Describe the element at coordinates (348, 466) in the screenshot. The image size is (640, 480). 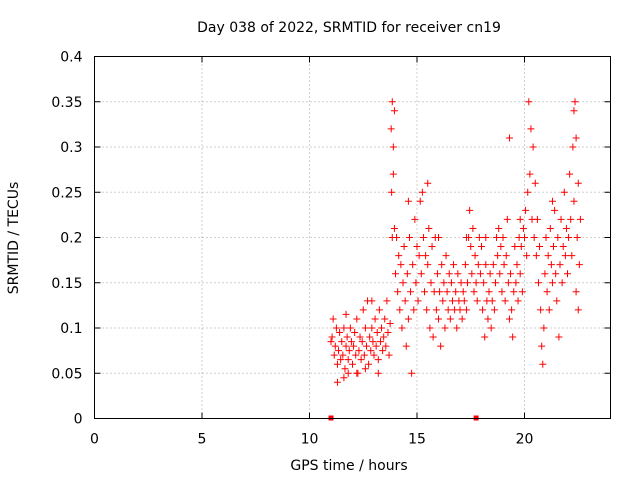
I see `x-axis-title: GPS time / hours` at that location.